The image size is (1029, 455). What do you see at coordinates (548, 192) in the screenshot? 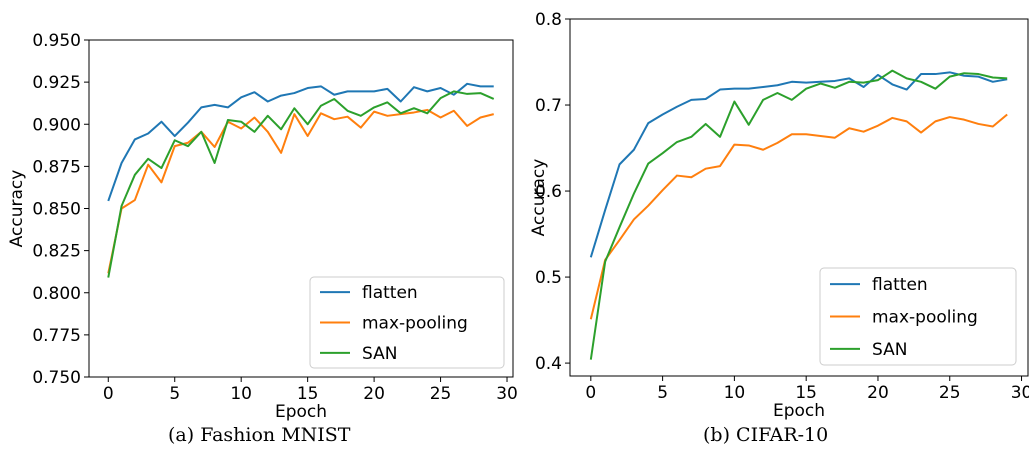
I see `y-tick-label: 0.6` at bounding box center [548, 192].